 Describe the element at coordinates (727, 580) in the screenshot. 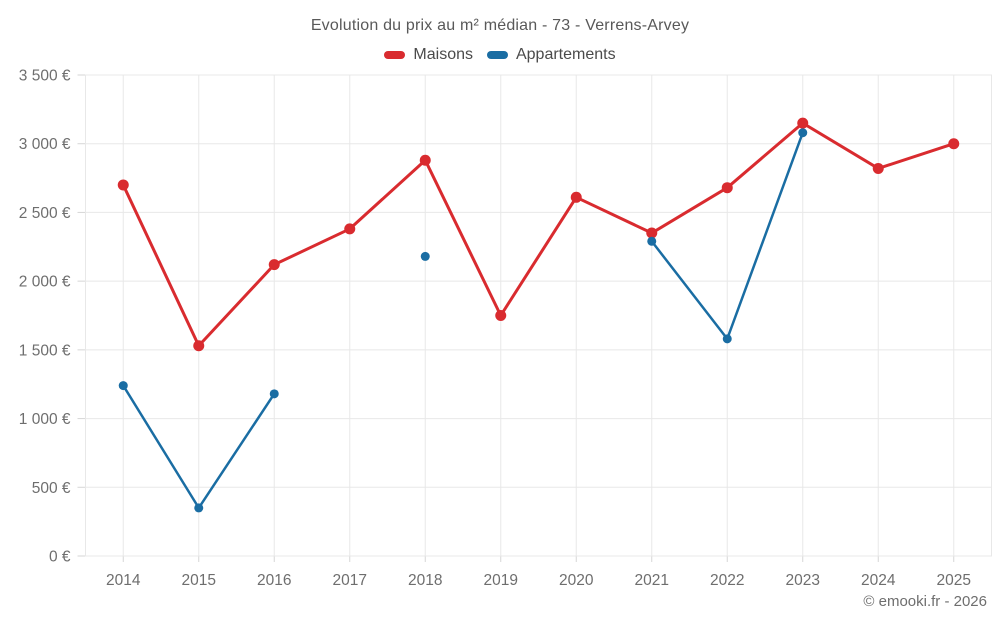

I see `svg-text: 2022` at that location.